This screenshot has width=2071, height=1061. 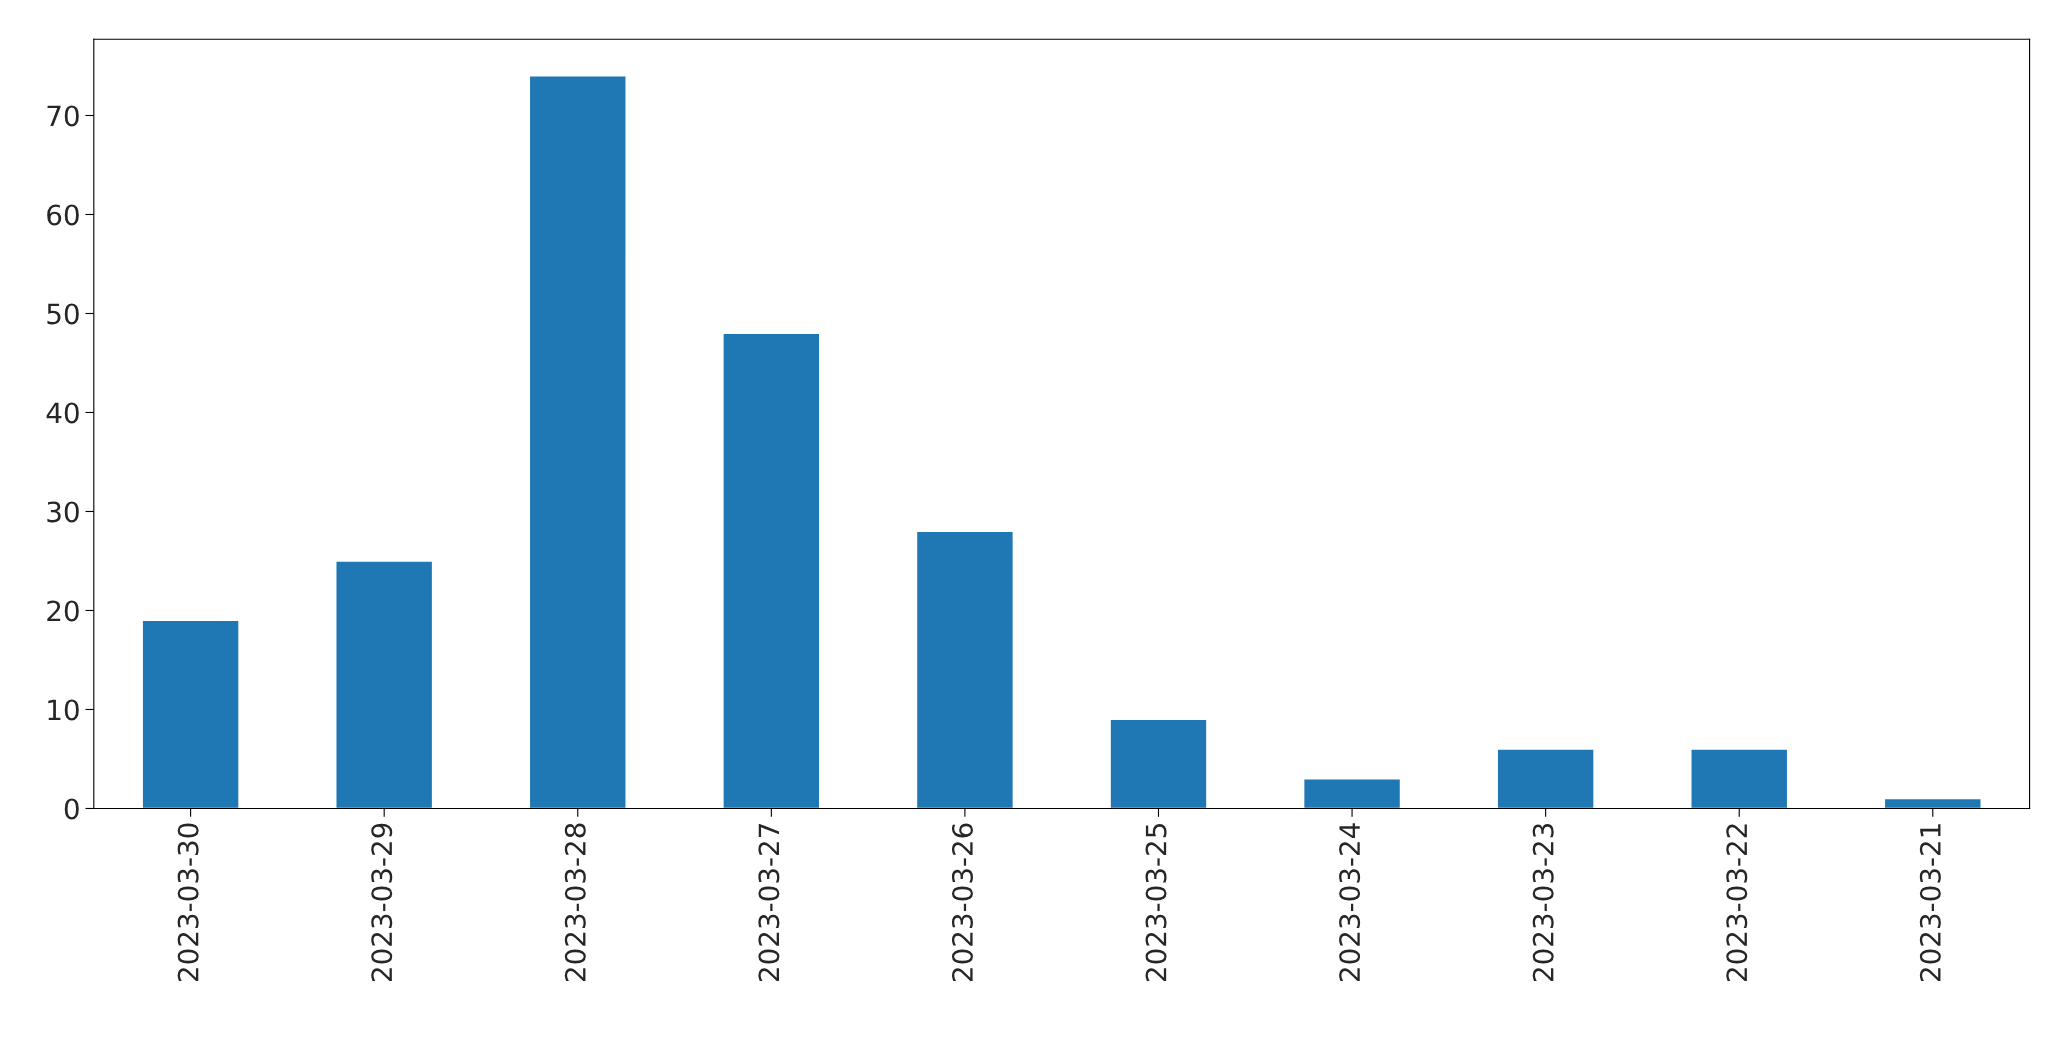 What do you see at coordinates (188, 902) in the screenshot?
I see `x-tick-label: 2023-03-30` at bounding box center [188, 902].